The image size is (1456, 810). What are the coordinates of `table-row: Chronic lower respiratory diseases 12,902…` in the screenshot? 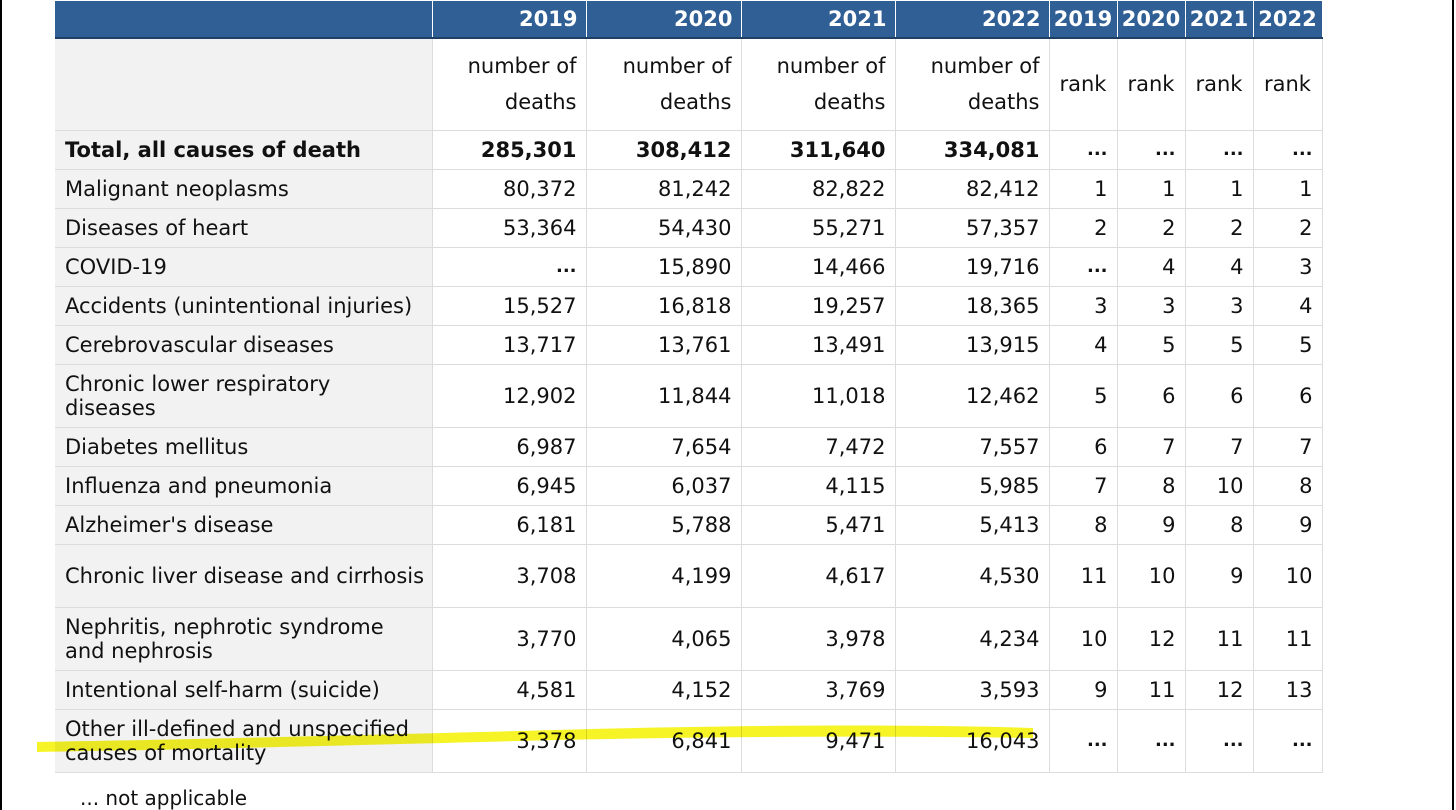 It's located at (689, 396).